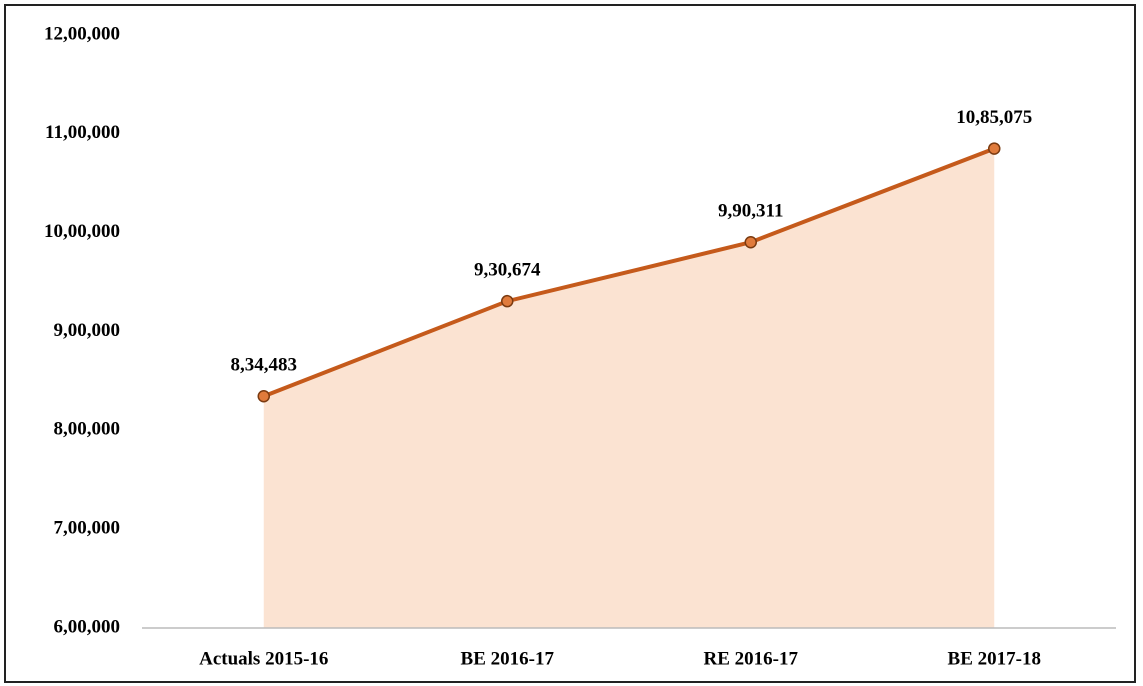 The width and height of the screenshot is (1143, 686). Describe the element at coordinates (994, 658) in the screenshot. I see `x-tick-label: BE 2017-18` at that location.